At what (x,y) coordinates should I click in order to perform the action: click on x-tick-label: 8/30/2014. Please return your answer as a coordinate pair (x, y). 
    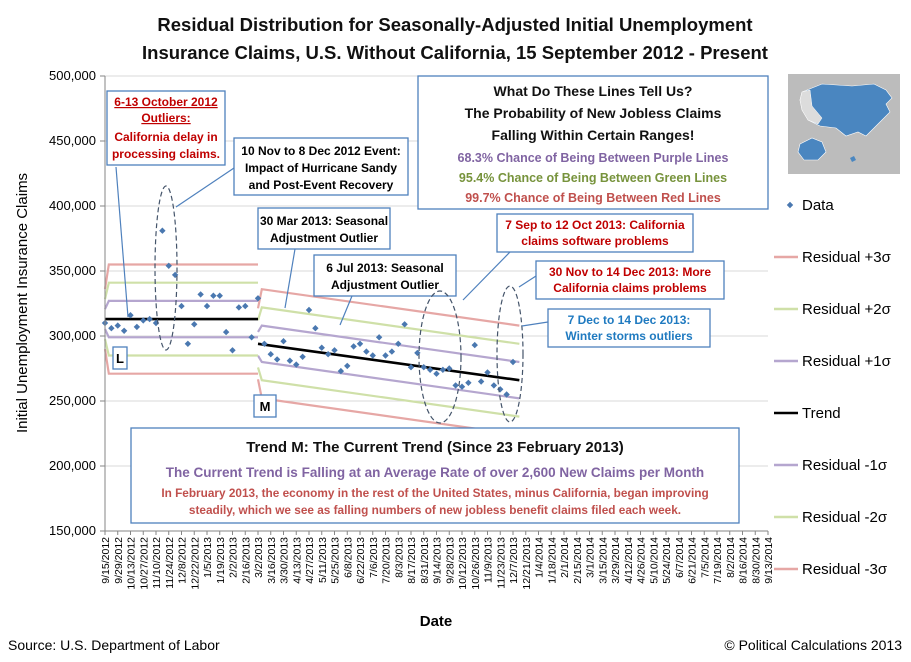
    Looking at the image, I should click on (756, 560).